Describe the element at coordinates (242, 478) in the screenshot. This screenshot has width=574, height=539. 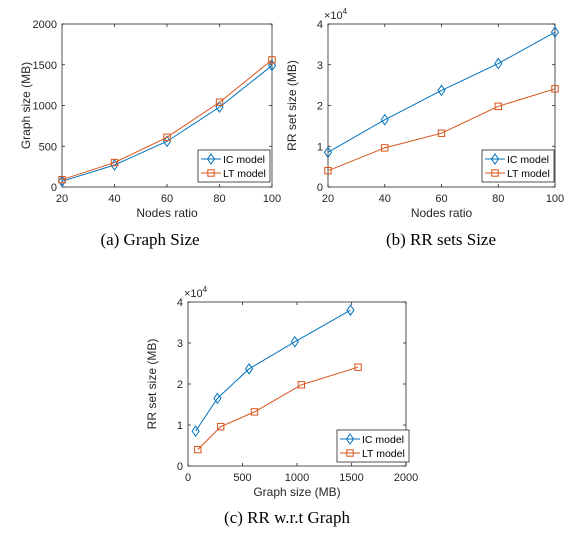
I see `x-tick-label: 500` at that location.